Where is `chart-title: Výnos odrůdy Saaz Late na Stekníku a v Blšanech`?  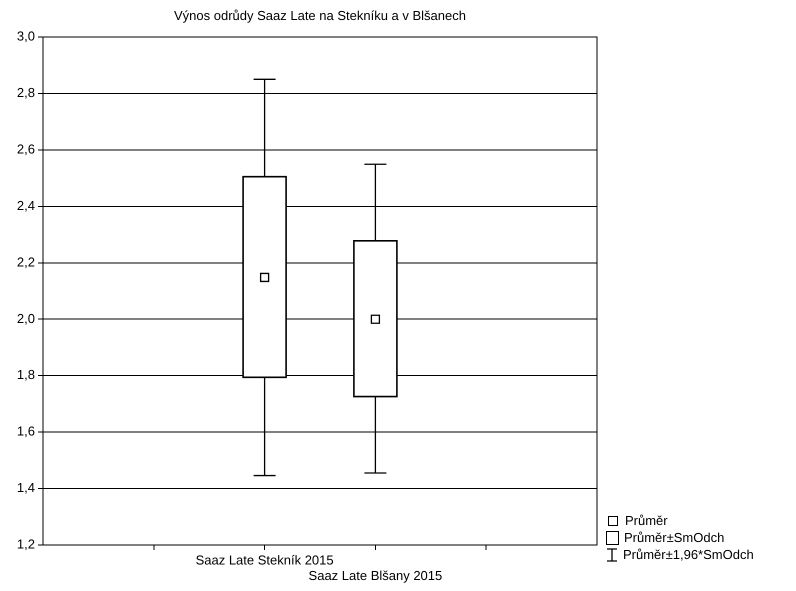 chart-title: Výnos odrůdy Saaz Late na Stekníku a v Blšanech is located at coordinates (320, 15).